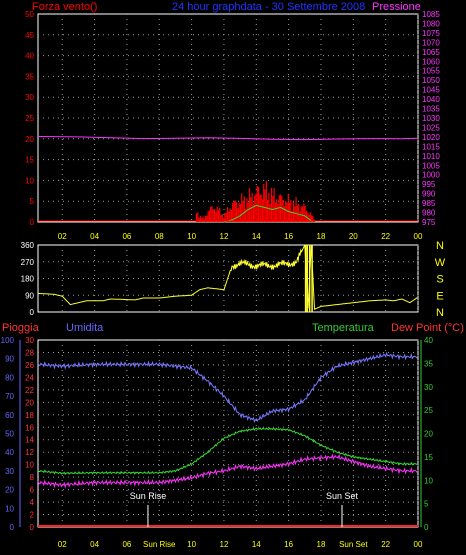 The image size is (466, 555). What do you see at coordinates (431, 61) in the screenshot?
I see `pressure-tick-label: 1060` at bounding box center [431, 61].